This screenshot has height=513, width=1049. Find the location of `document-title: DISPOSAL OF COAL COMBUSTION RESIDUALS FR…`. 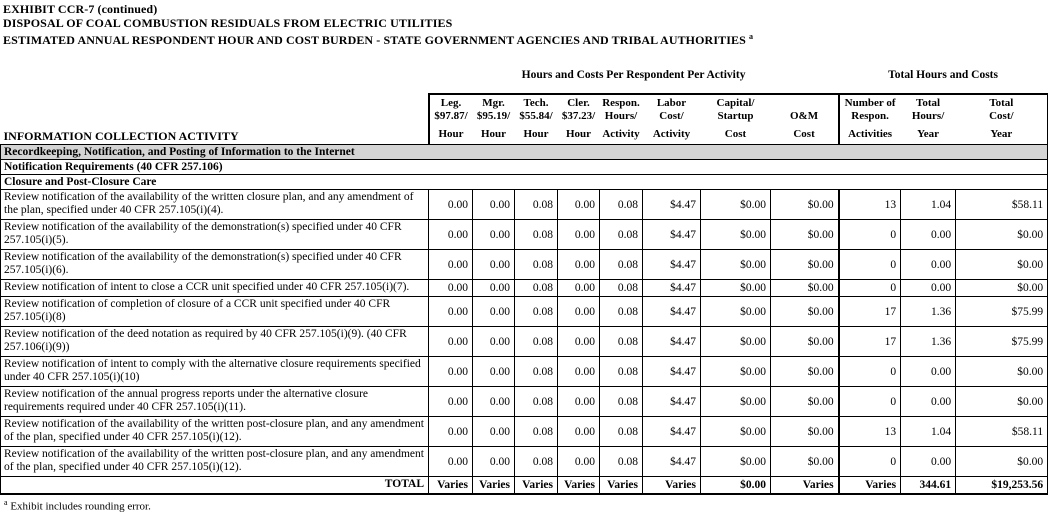

document-title: DISPOSAL OF COAL COMBUSTION RESIDUALS FR… is located at coordinates (228, 22).